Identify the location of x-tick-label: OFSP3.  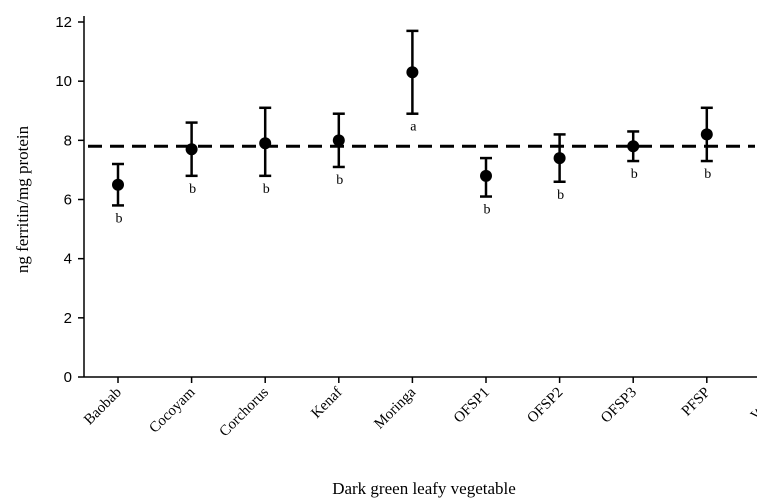
(619, 406).